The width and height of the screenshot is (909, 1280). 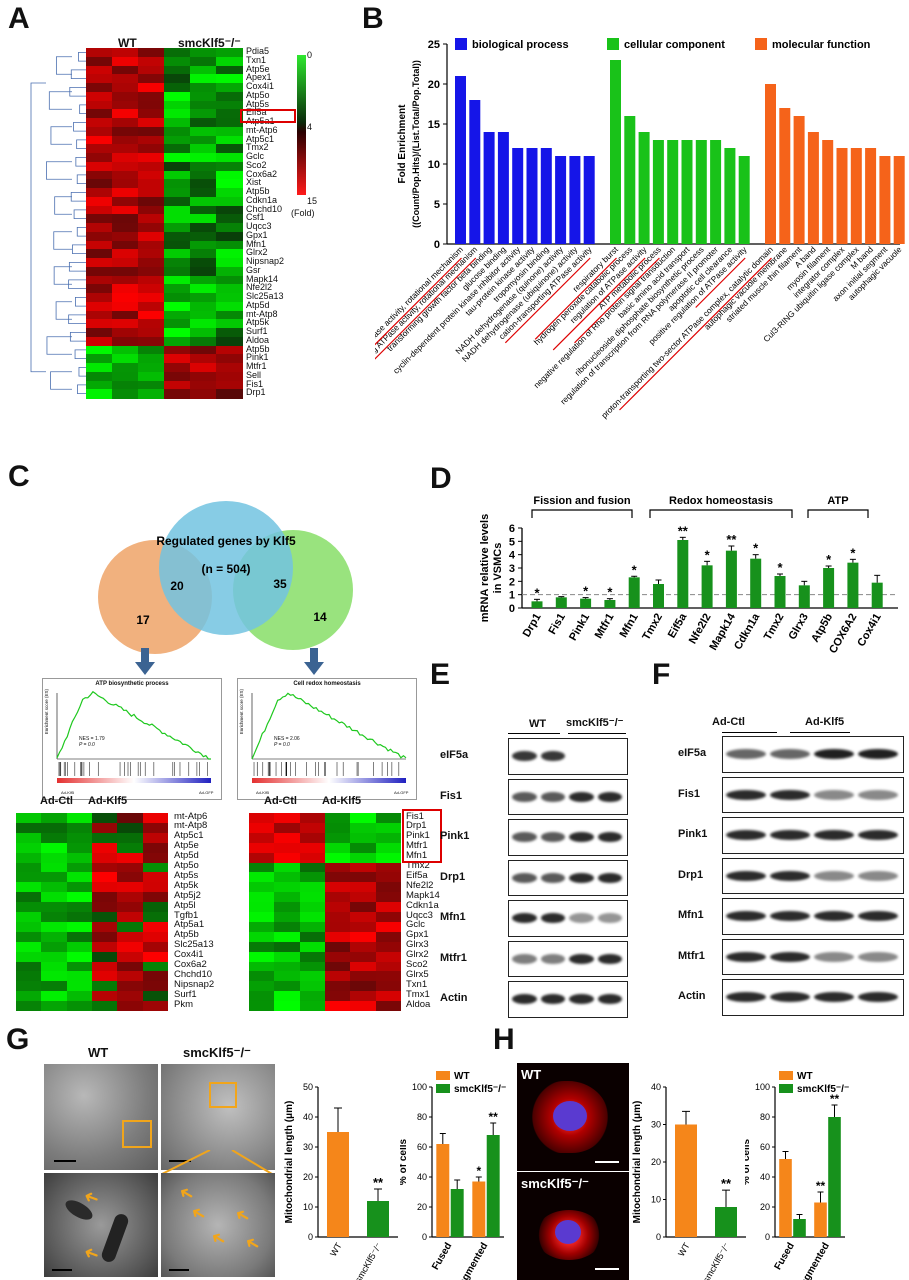 What do you see at coordinates (287, 739) in the screenshot?
I see `gsea-right-nes: NES = 2.06` at bounding box center [287, 739].